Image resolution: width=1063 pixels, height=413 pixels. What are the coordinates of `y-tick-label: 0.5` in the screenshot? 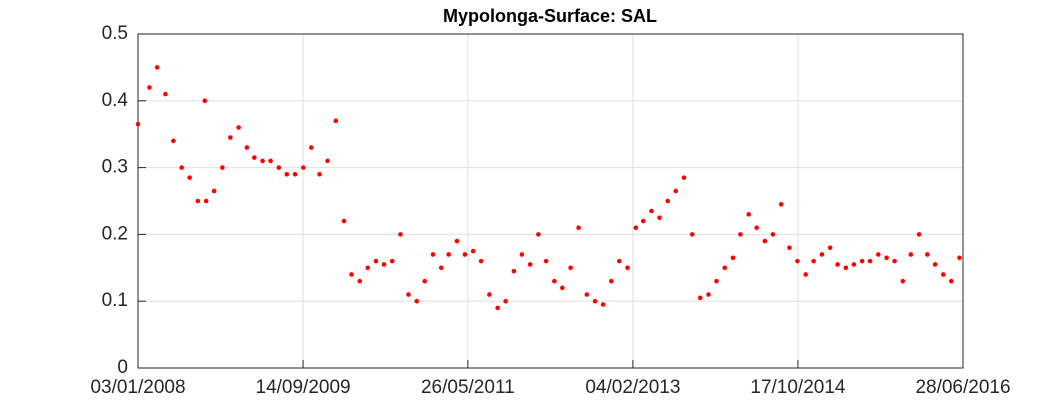 It's located at (115, 33).